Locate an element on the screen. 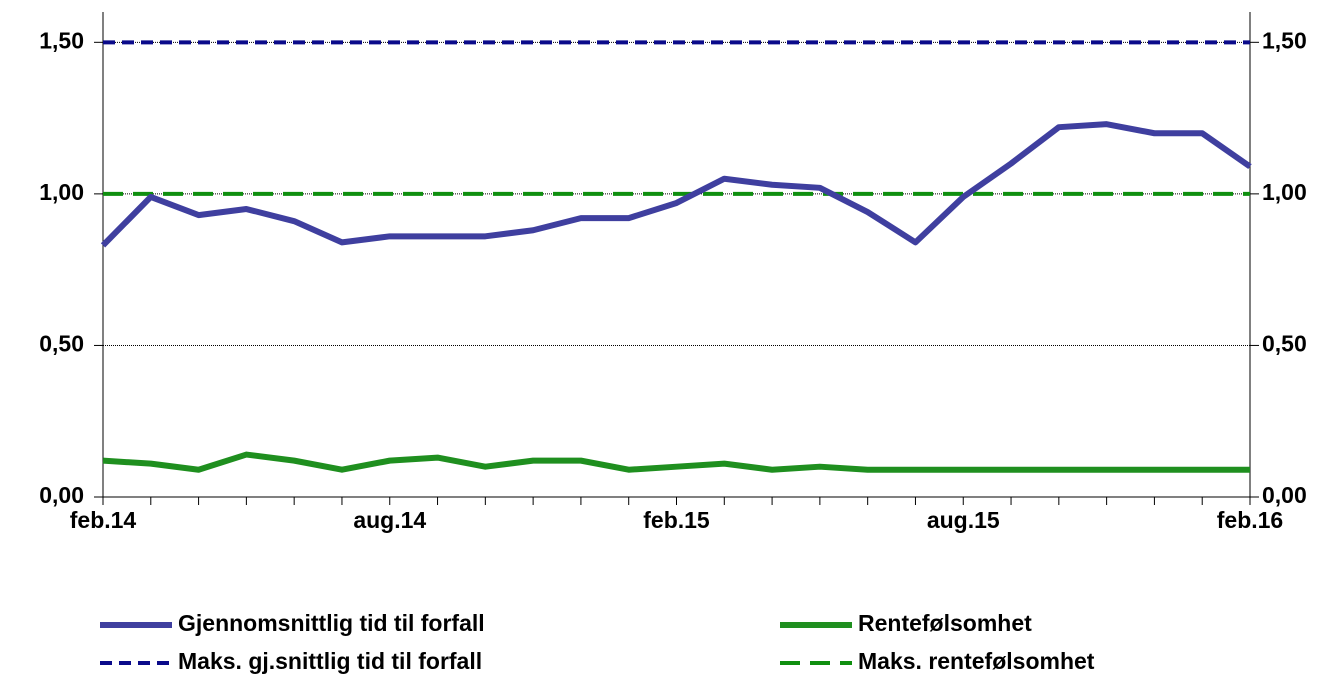  legend-label: Maks. rentefølsomhet is located at coordinates (976, 661).